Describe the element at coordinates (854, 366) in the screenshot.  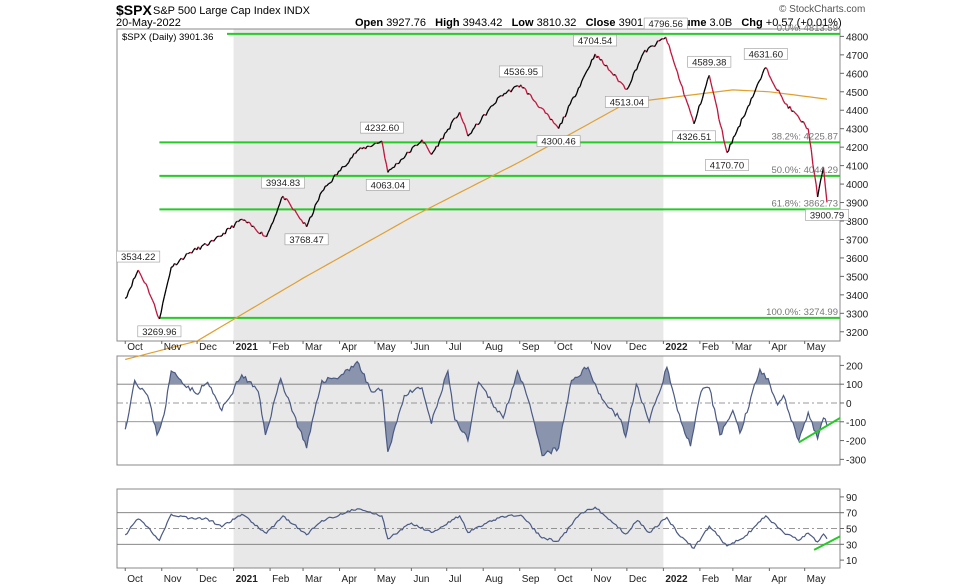
I see `cci-y-tick-label: 200` at that location.